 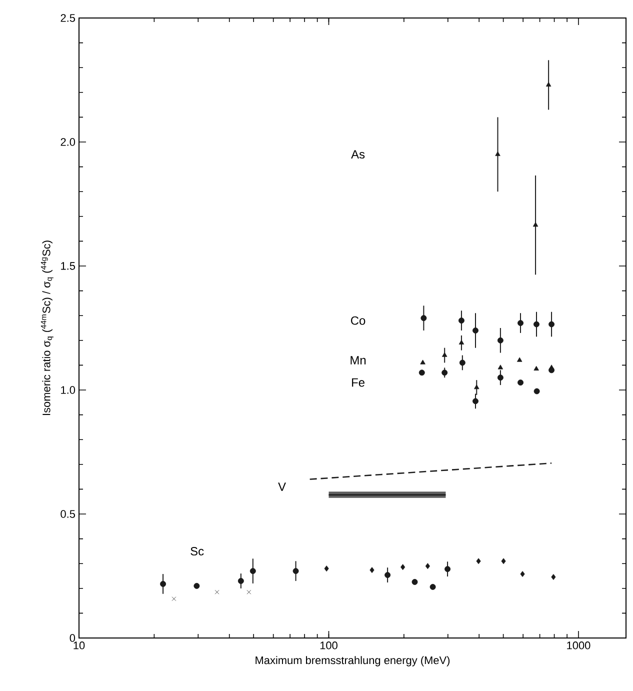 I want to click on y-tick-label: 2.0, so click(x=68, y=142).